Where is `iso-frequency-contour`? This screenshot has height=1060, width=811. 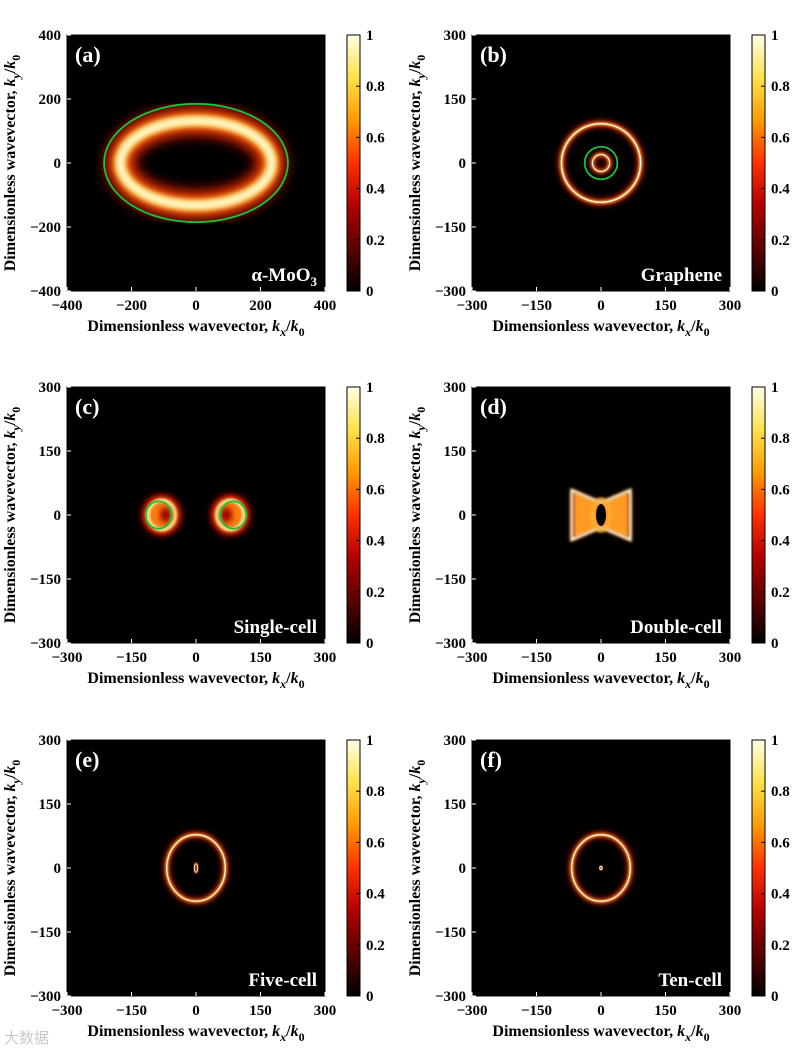 iso-frequency-contour is located at coordinates (196, 163).